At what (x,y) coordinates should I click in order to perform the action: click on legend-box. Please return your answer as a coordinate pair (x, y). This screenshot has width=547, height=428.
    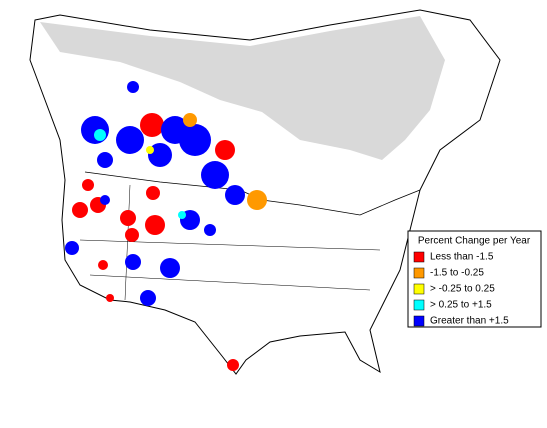
    Looking at the image, I should click on (474, 279).